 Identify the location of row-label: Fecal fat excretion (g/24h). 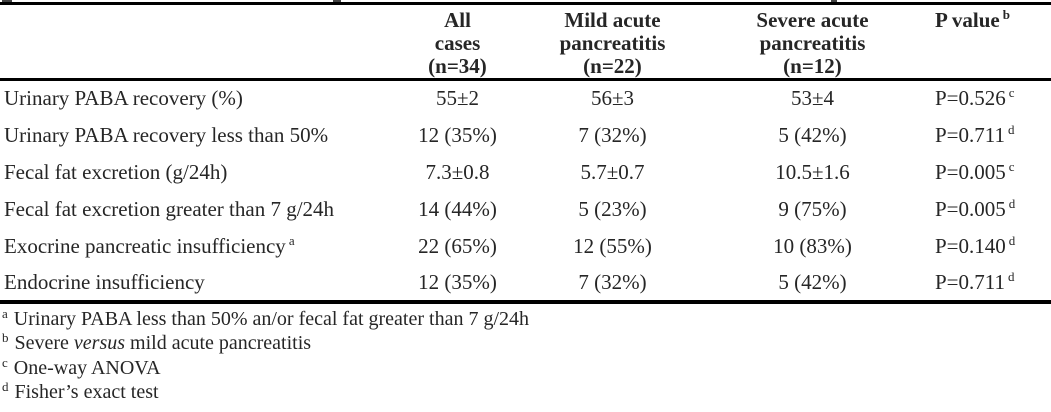
(195, 172).